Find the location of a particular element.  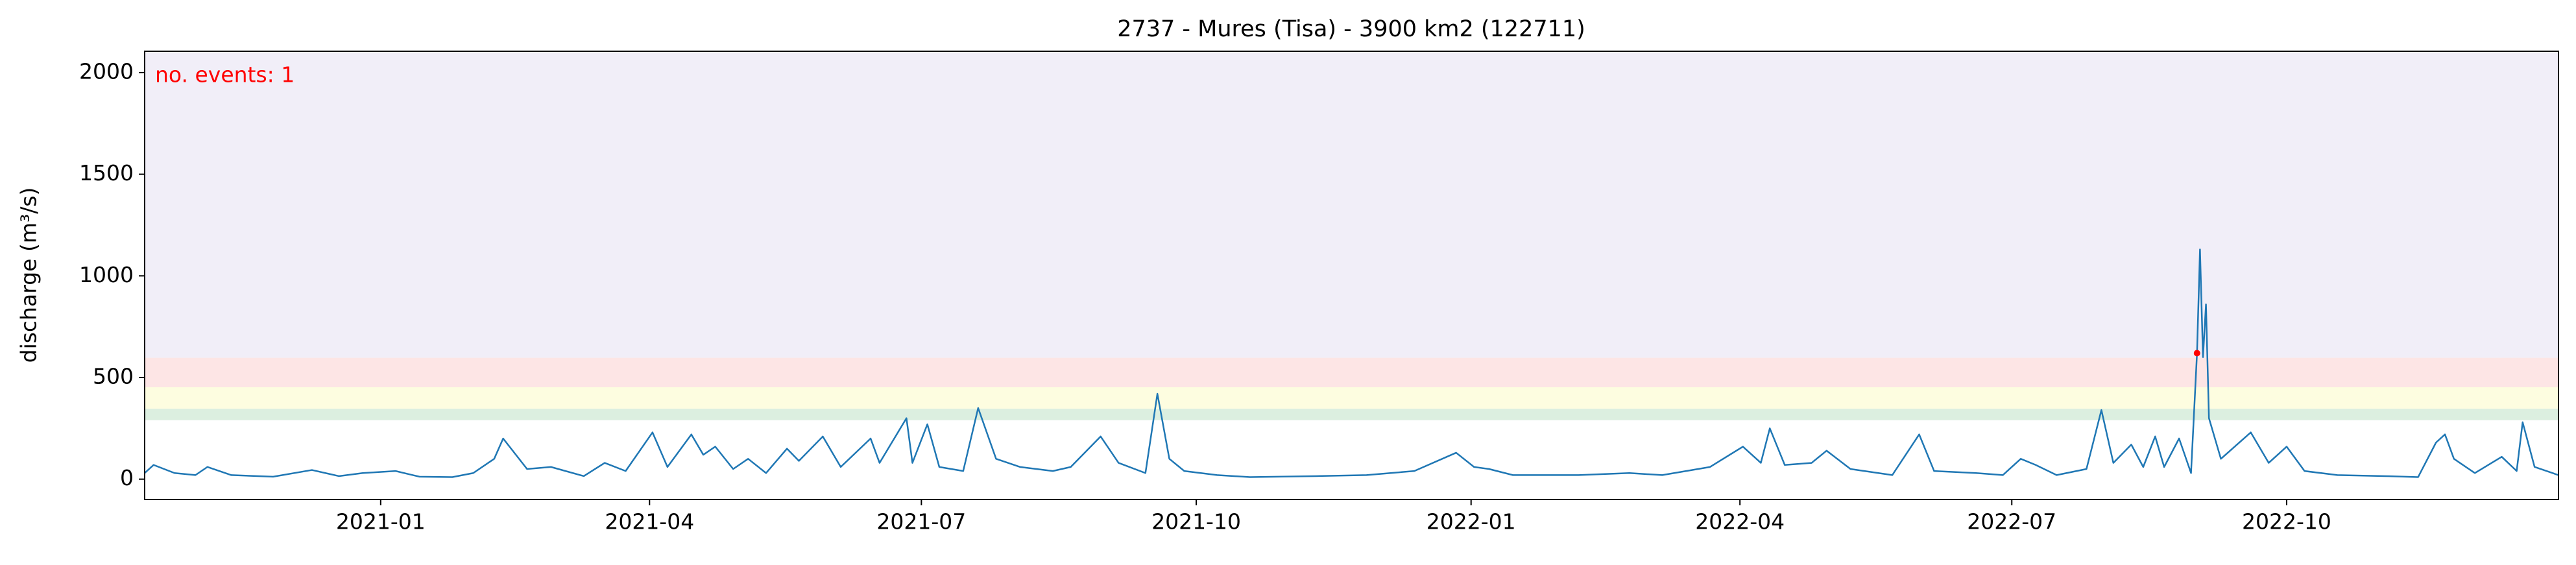

y-tick-label: 500 is located at coordinates (113, 376).